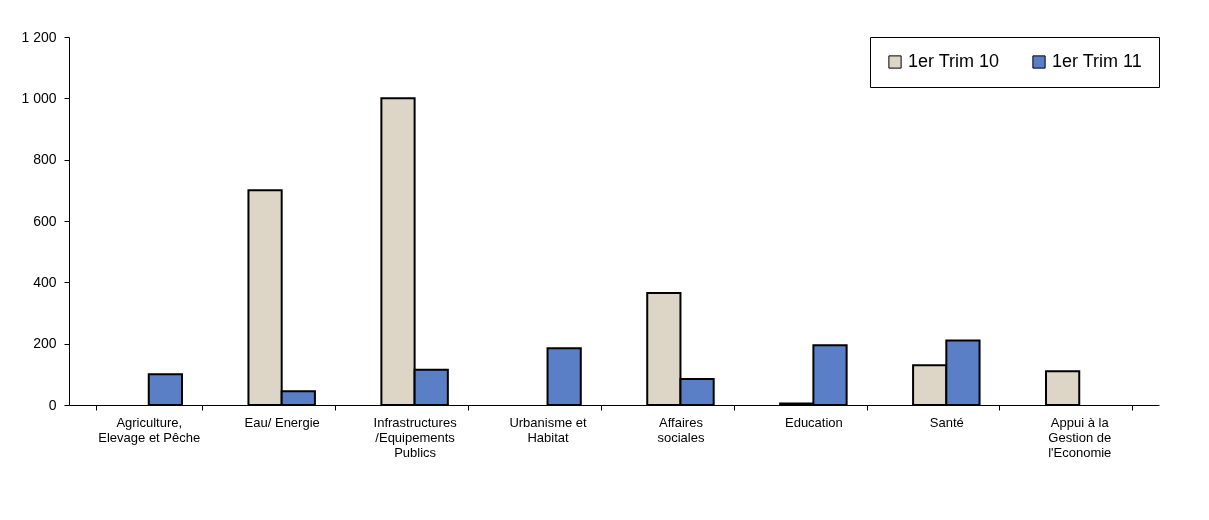 The height and width of the screenshot is (520, 1209). Describe the element at coordinates (149, 429) in the screenshot. I see `x-tick-label: Agriculture, Elevage et Pêche` at that location.